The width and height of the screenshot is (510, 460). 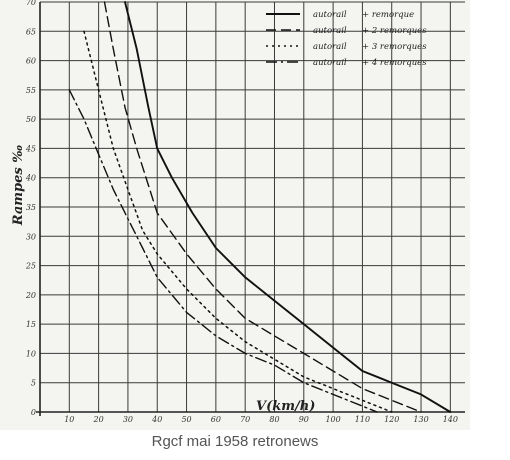 I want to click on x-tick-label: 100, so click(x=332, y=419).